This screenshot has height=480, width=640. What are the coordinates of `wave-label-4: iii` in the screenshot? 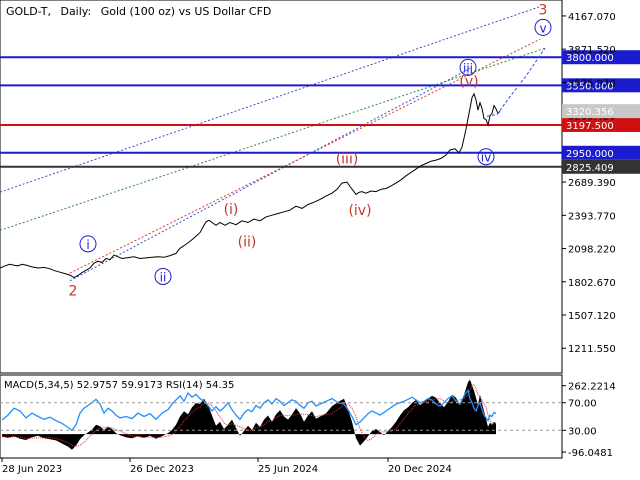 It's located at (468, 68).